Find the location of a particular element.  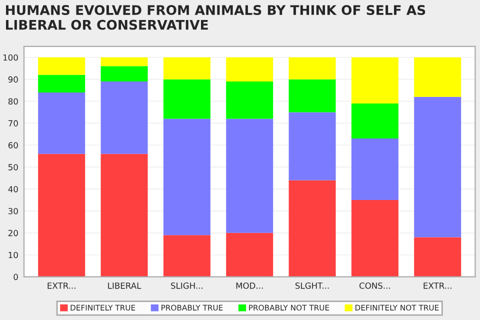

y-tick-label: 90 is located at coordinates (13, 79).